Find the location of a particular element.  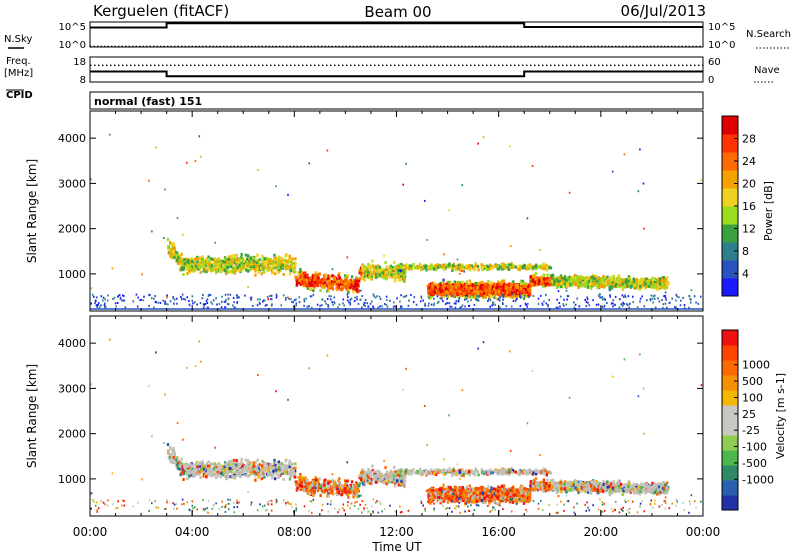

velocity-cell is located at coordinates (205, 468).